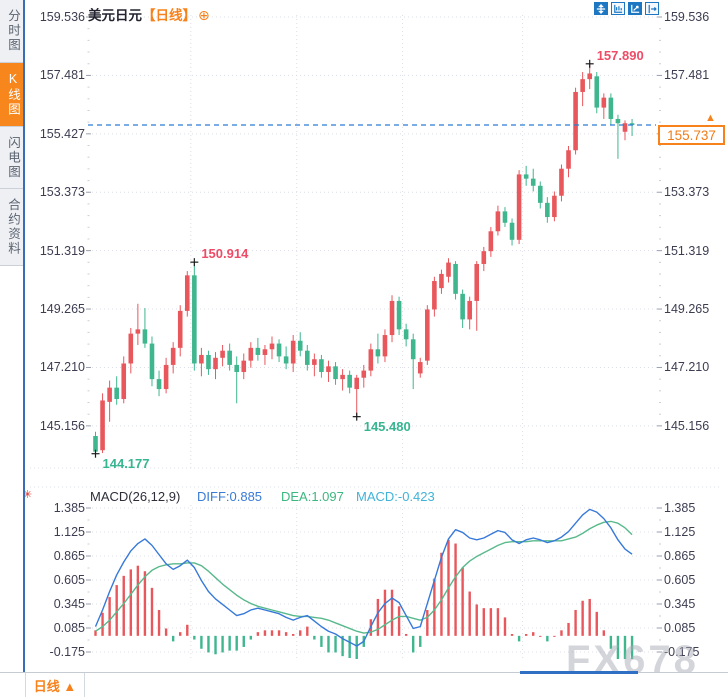 Image resolution: width=728 pixels, height=697 pixels. Describe the element at coordinates (69, 580) in the screenshot. I see `macd-axis-label-left: 0.605` at that location.